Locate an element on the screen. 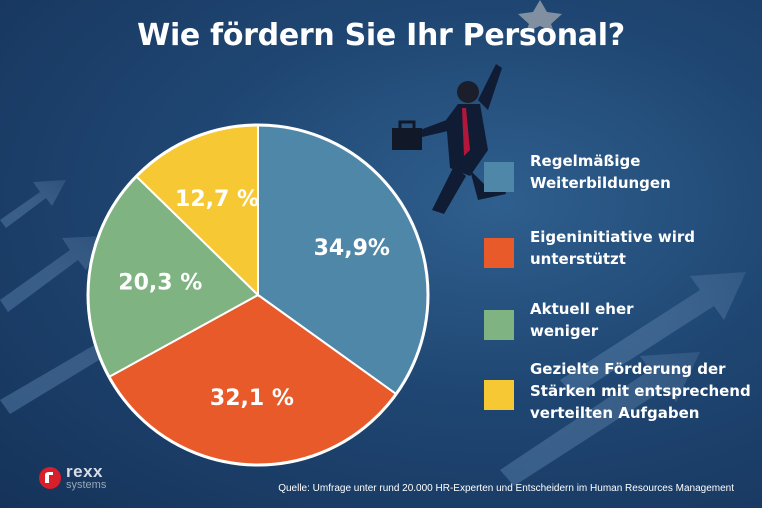 The height and width of the screenshot is (508, 762). legend-label: Aktuell eher weniger is located at coordinates (642, 320).